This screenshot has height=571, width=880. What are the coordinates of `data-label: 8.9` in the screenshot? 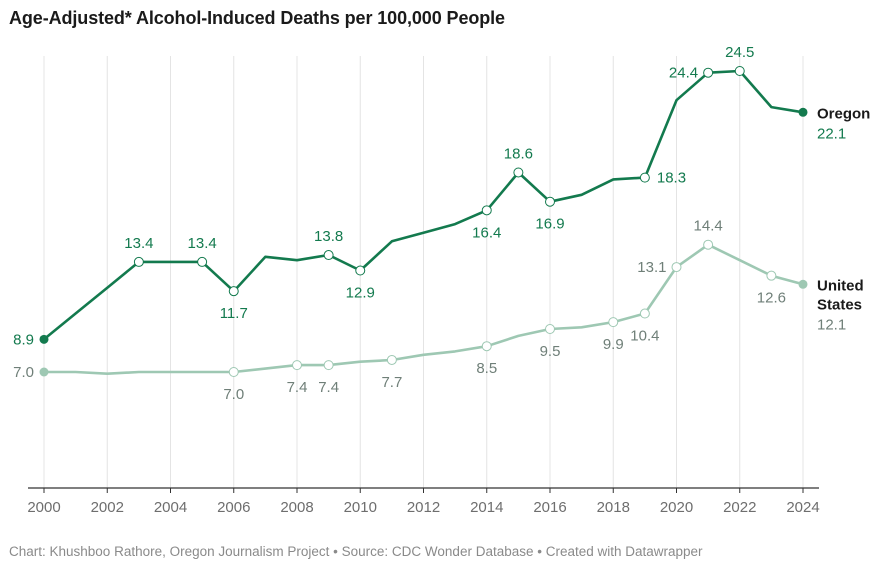 It's located at (23, 339).